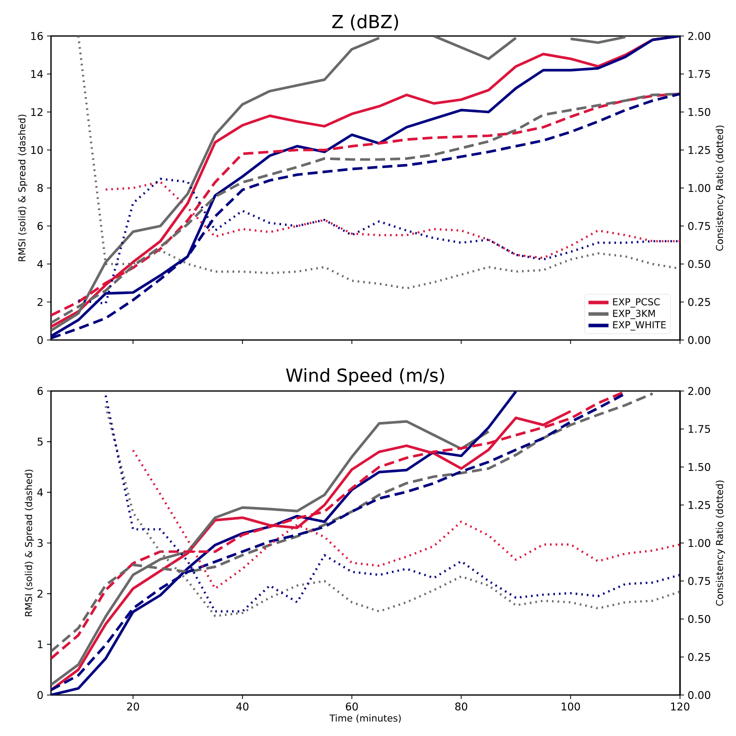 Image resolution: width=736 pixels, height=736 pixels. I want to click on x-tick-label: 20, so click(133, 706).